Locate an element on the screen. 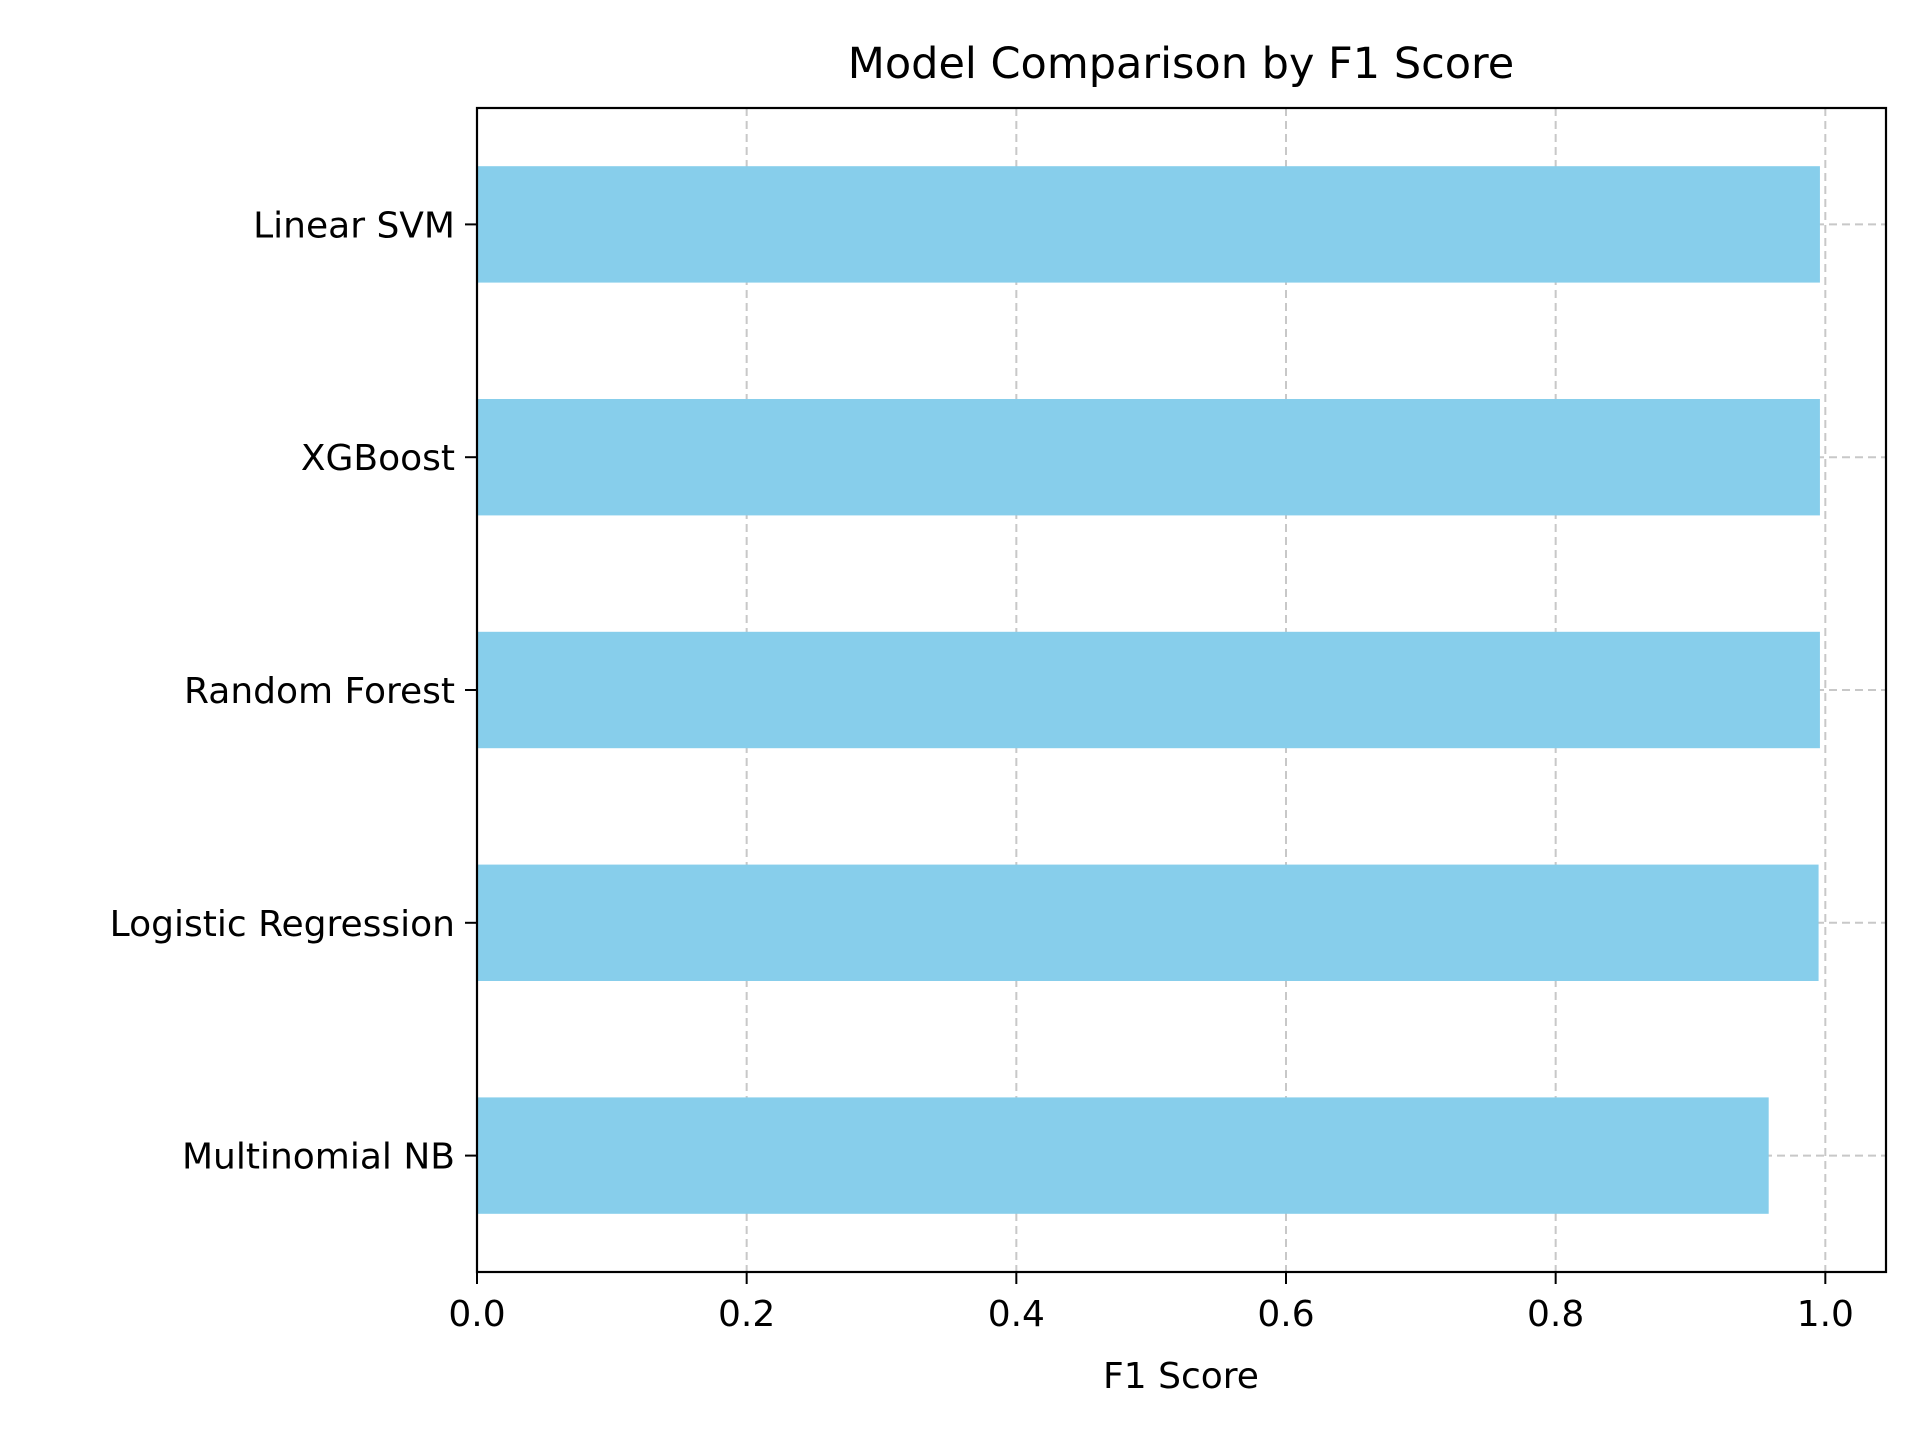 This screenshot has width=1920, height=1440. y-tick-label-3: Logistic Regression is located at coordinates (282, 924).